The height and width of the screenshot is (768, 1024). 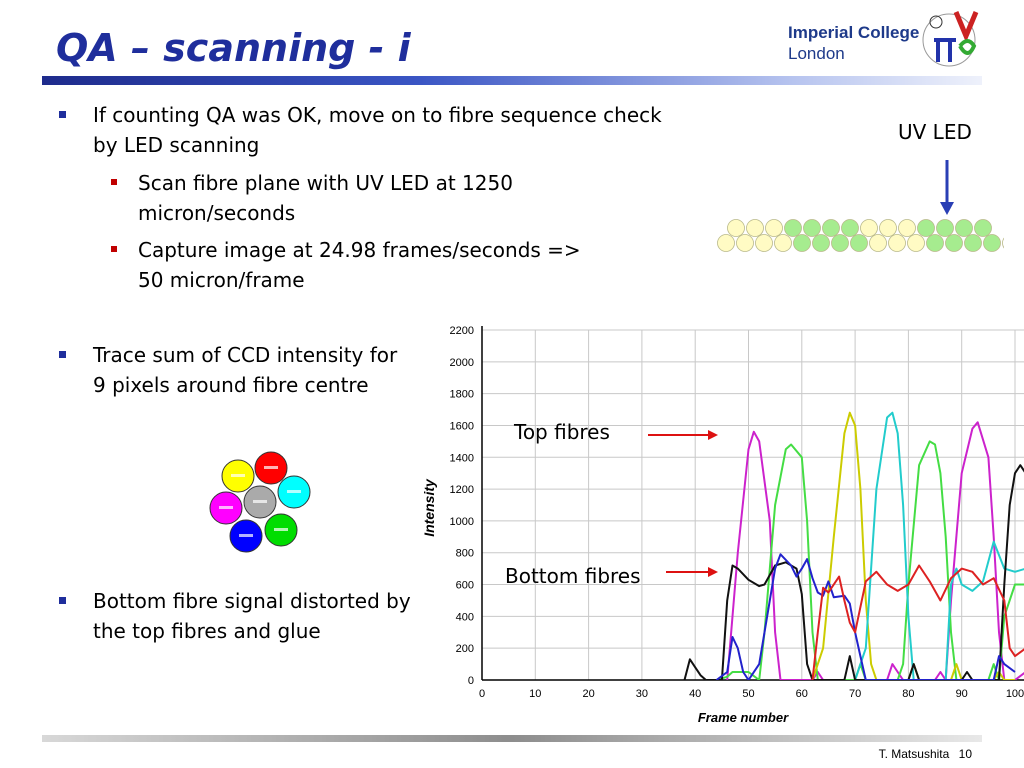 What do you see at coordinates (512, 80) in the screenshot?
I see `header-divider` at bounding box center [512, 80].